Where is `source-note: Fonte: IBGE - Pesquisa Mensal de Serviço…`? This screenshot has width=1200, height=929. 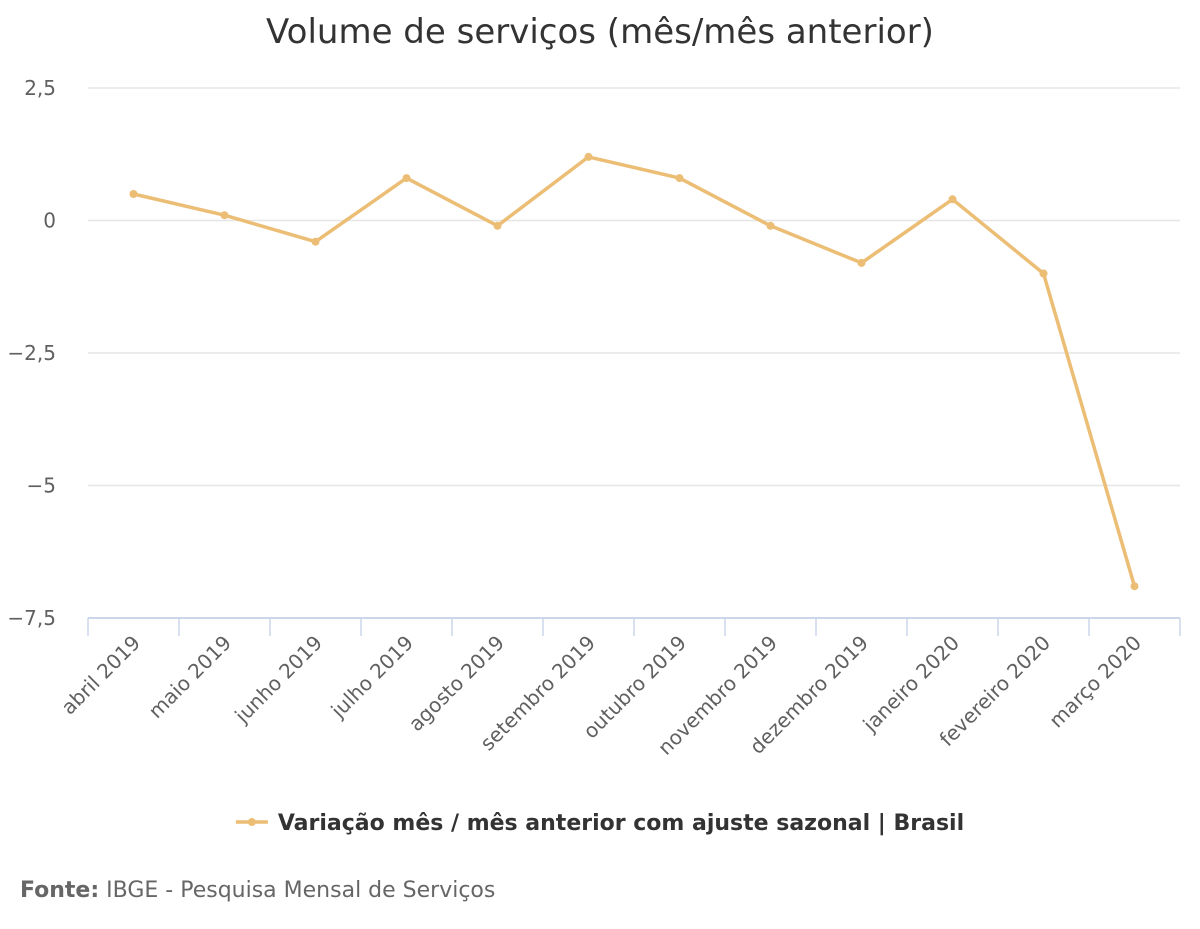 source-note: Fonte: IBGE - Pesquisa Mensal de Serviço… is located at coordinates (257, 890).